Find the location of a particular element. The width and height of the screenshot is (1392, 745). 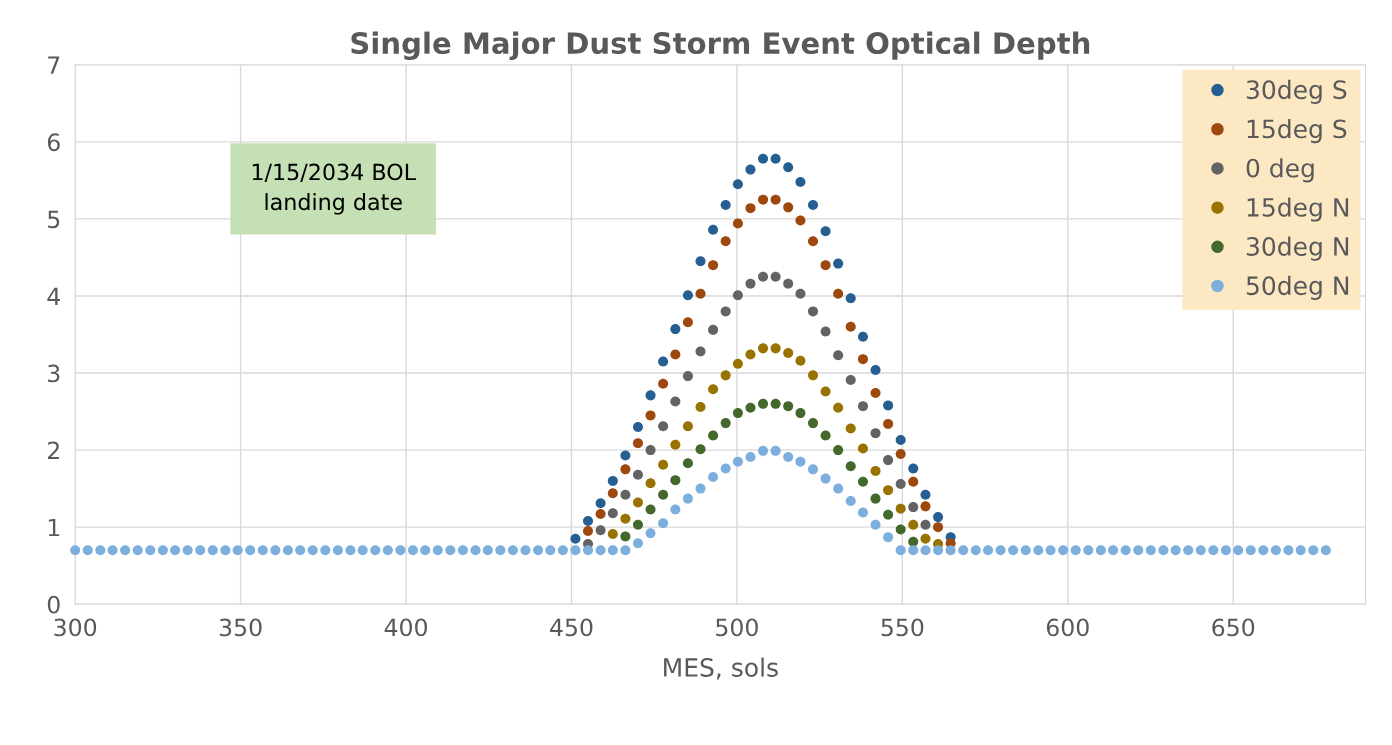

x-tick-label: 600 is located at coordinates (1067, 627).